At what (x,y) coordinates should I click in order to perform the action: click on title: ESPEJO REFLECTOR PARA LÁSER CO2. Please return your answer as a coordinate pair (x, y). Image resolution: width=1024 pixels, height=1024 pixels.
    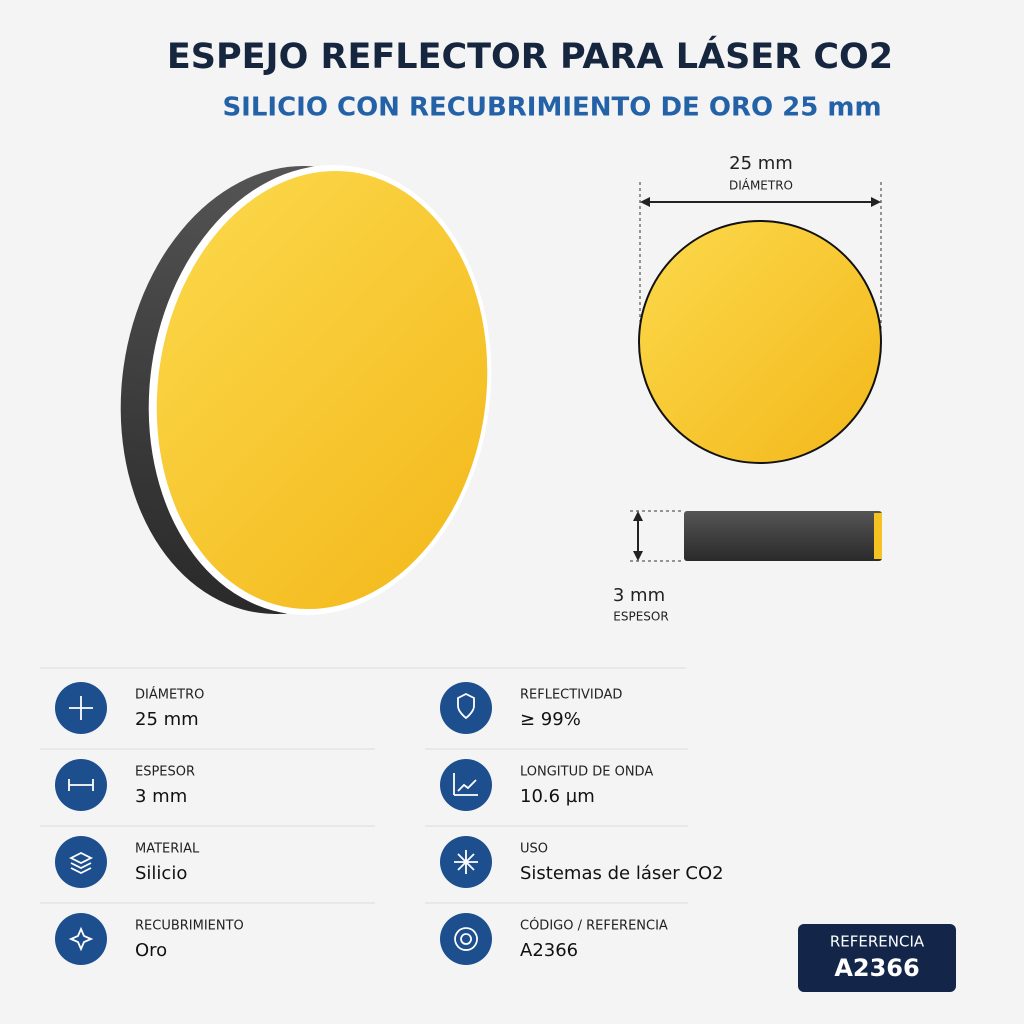
    Looking at the image, I should click on (530, 56).